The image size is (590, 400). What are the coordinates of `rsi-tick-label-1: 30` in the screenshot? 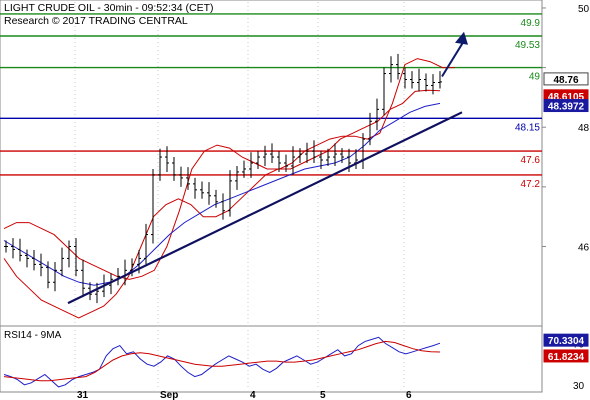 It's located at (579, 386).